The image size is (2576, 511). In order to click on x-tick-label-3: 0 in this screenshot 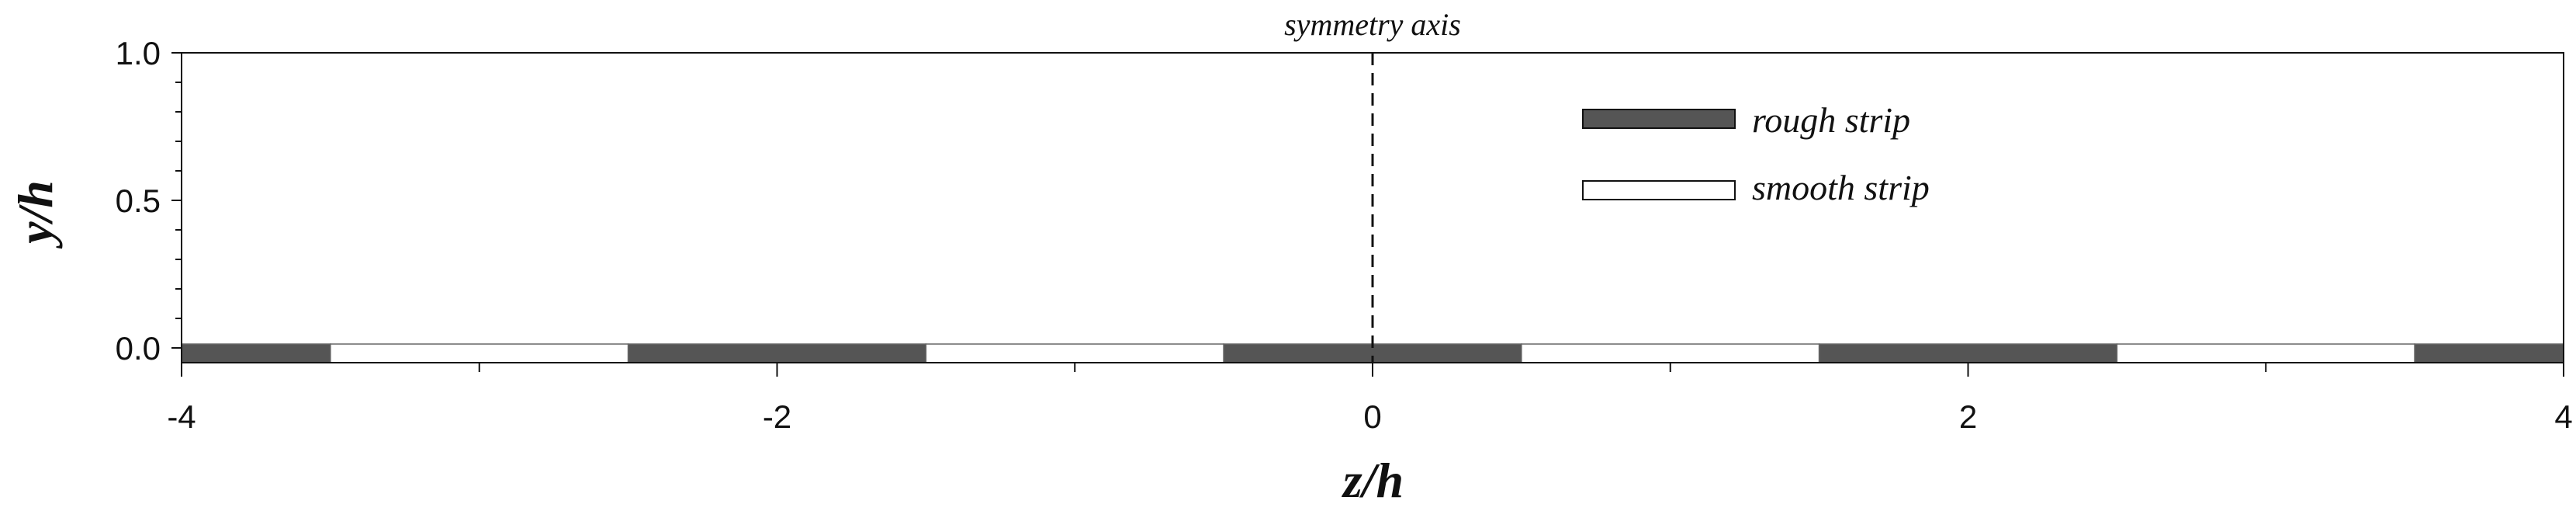, I will do `click(1372, 416)`.